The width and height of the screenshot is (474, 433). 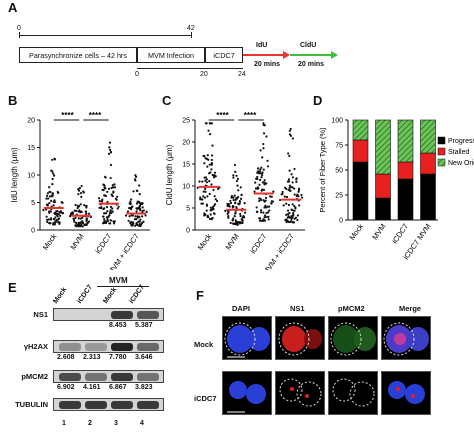 I want to click on blot-quantification: 6.867, so click(x=118, y=387).